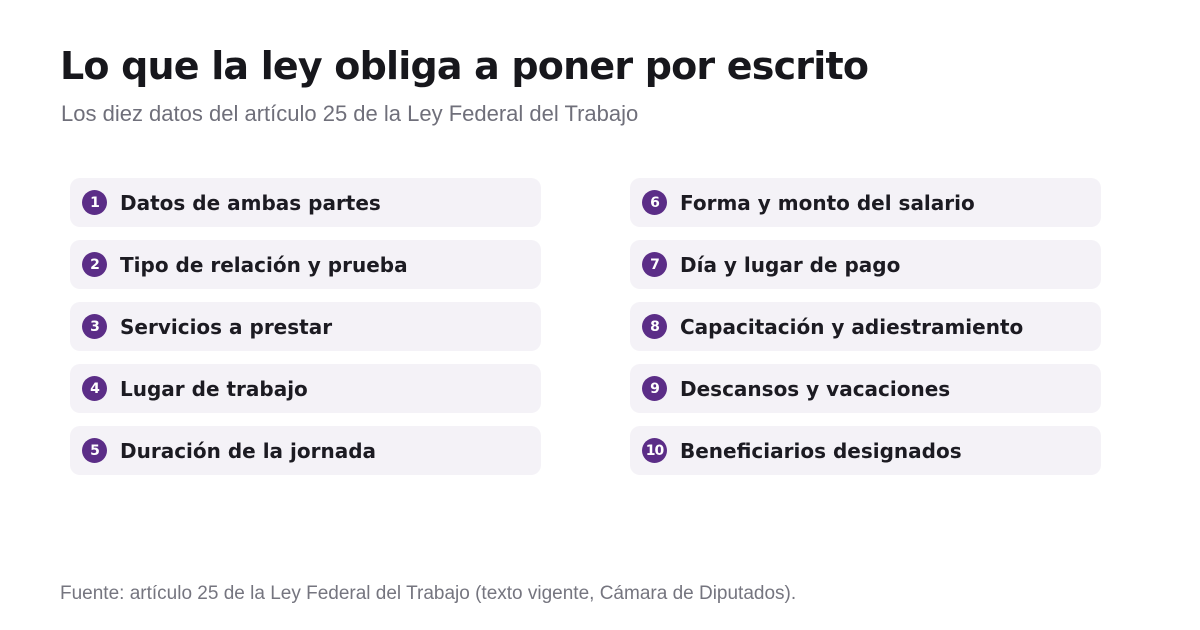  Describe the element at coordinates (821, 450) in the screenshot. I see `item-label: Beneficiarios designados` at that location.